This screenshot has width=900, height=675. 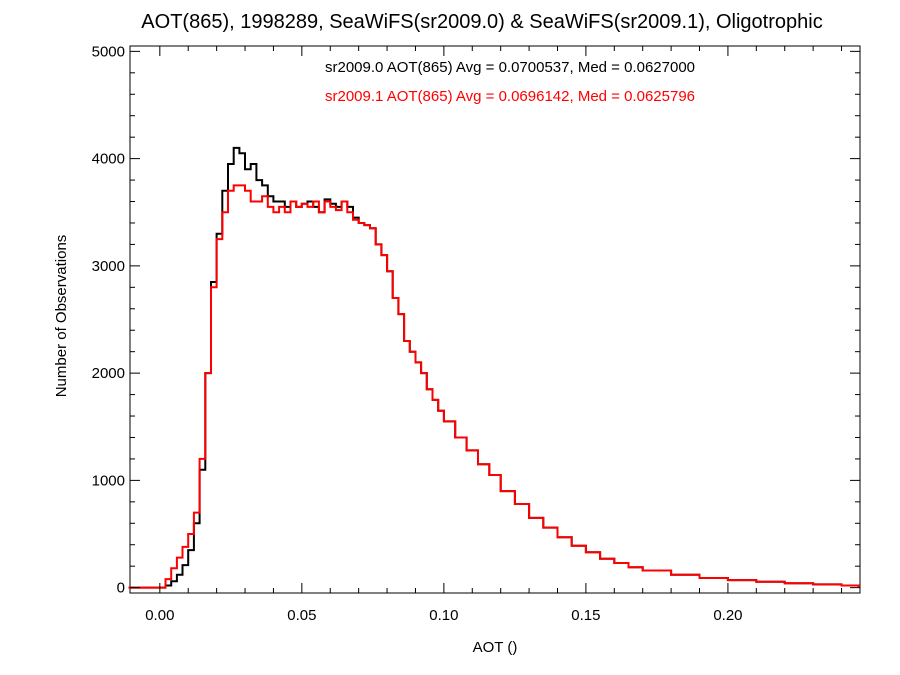 What do you see at coordinates (108, 159) in the screenshot?
I see `y-tick-label: 4000` at bounding box center [108, 159].